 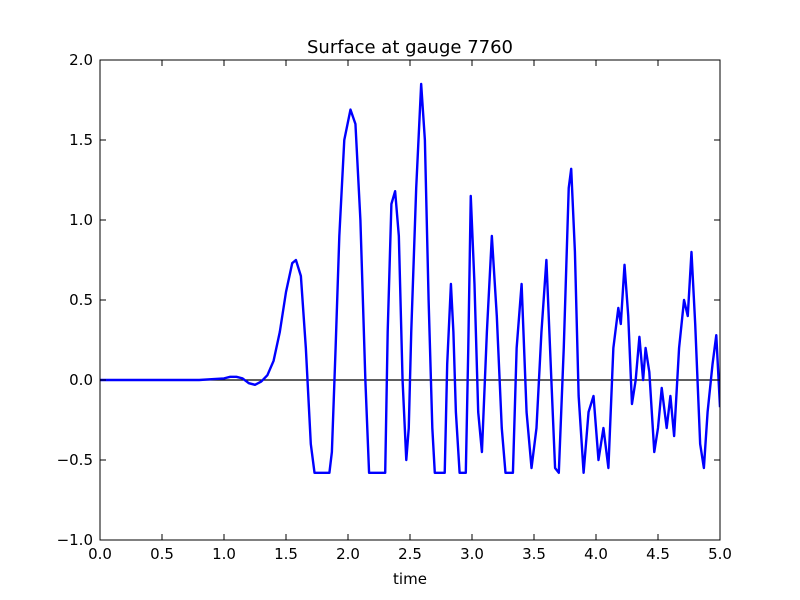 What do you see at coordinates (286, 554) in the screenshot?
I see `x-tick-label: 1.5` at bounding box center [286, 554].